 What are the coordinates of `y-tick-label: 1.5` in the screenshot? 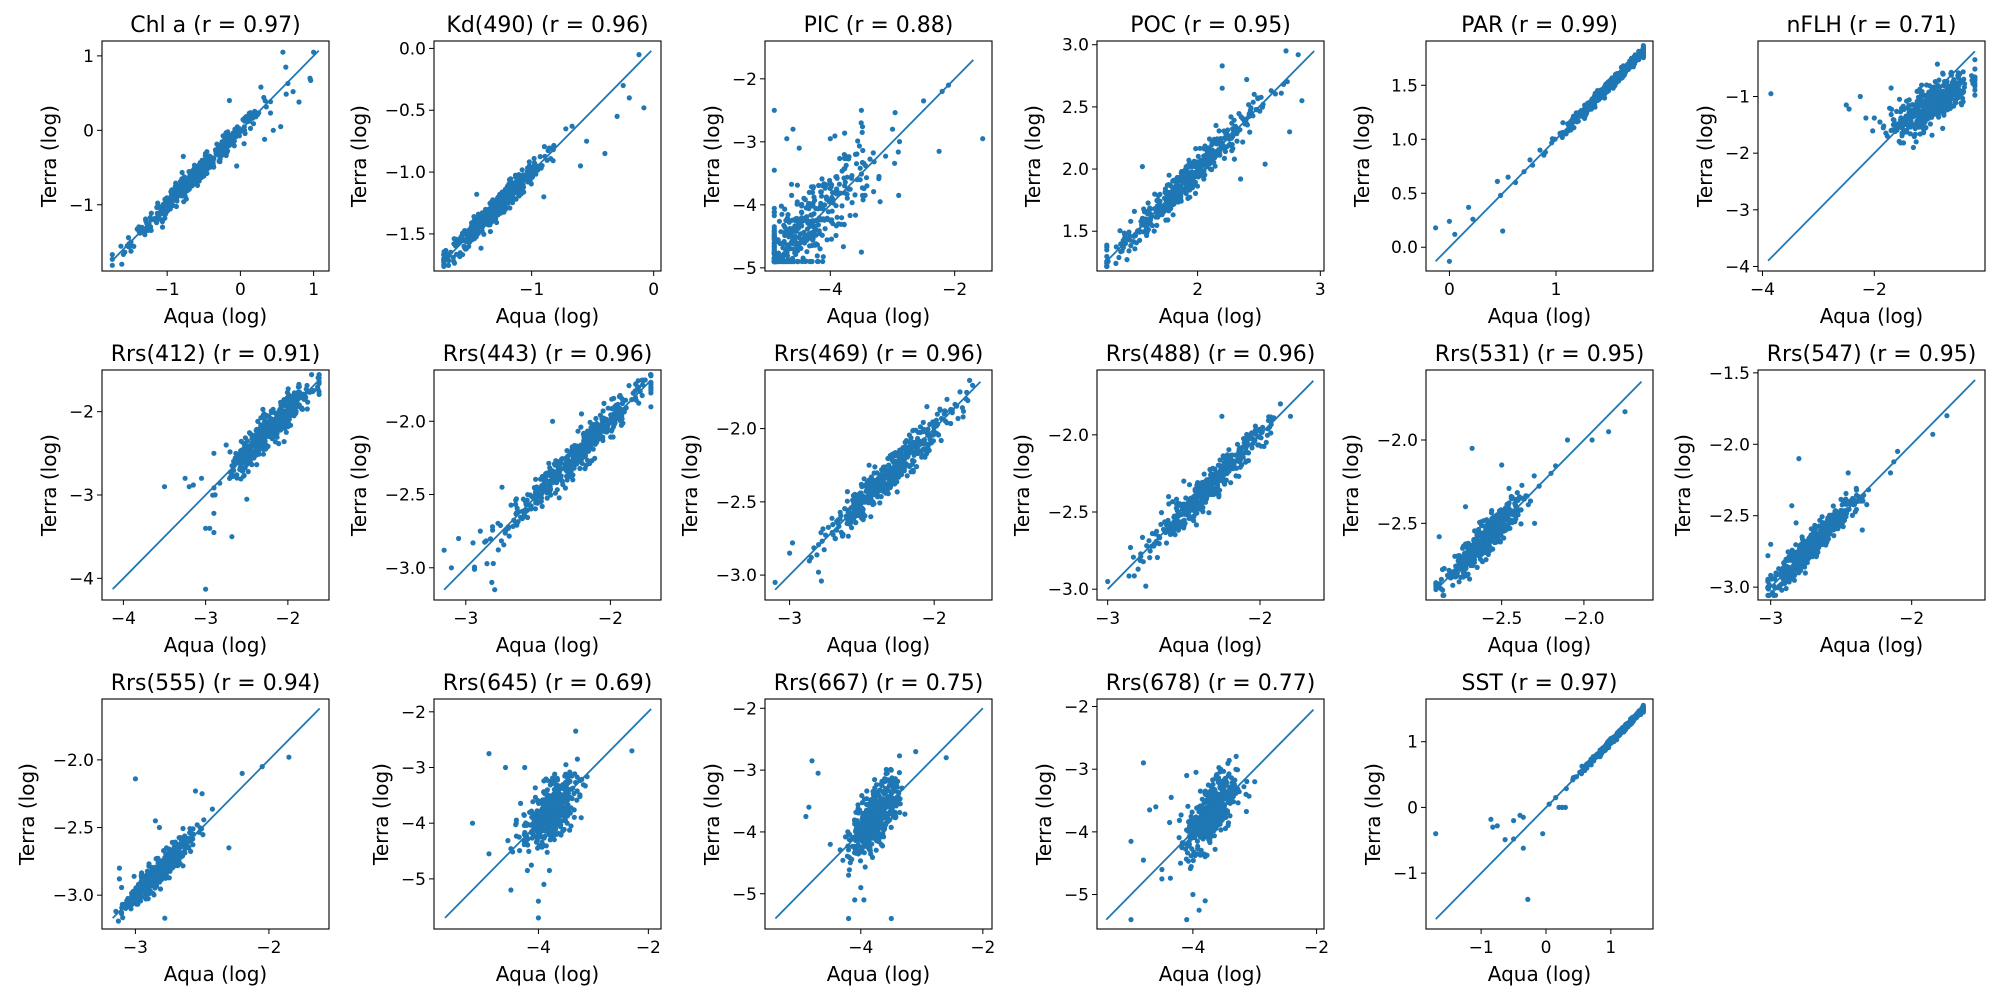 It's located at (1404, 86).